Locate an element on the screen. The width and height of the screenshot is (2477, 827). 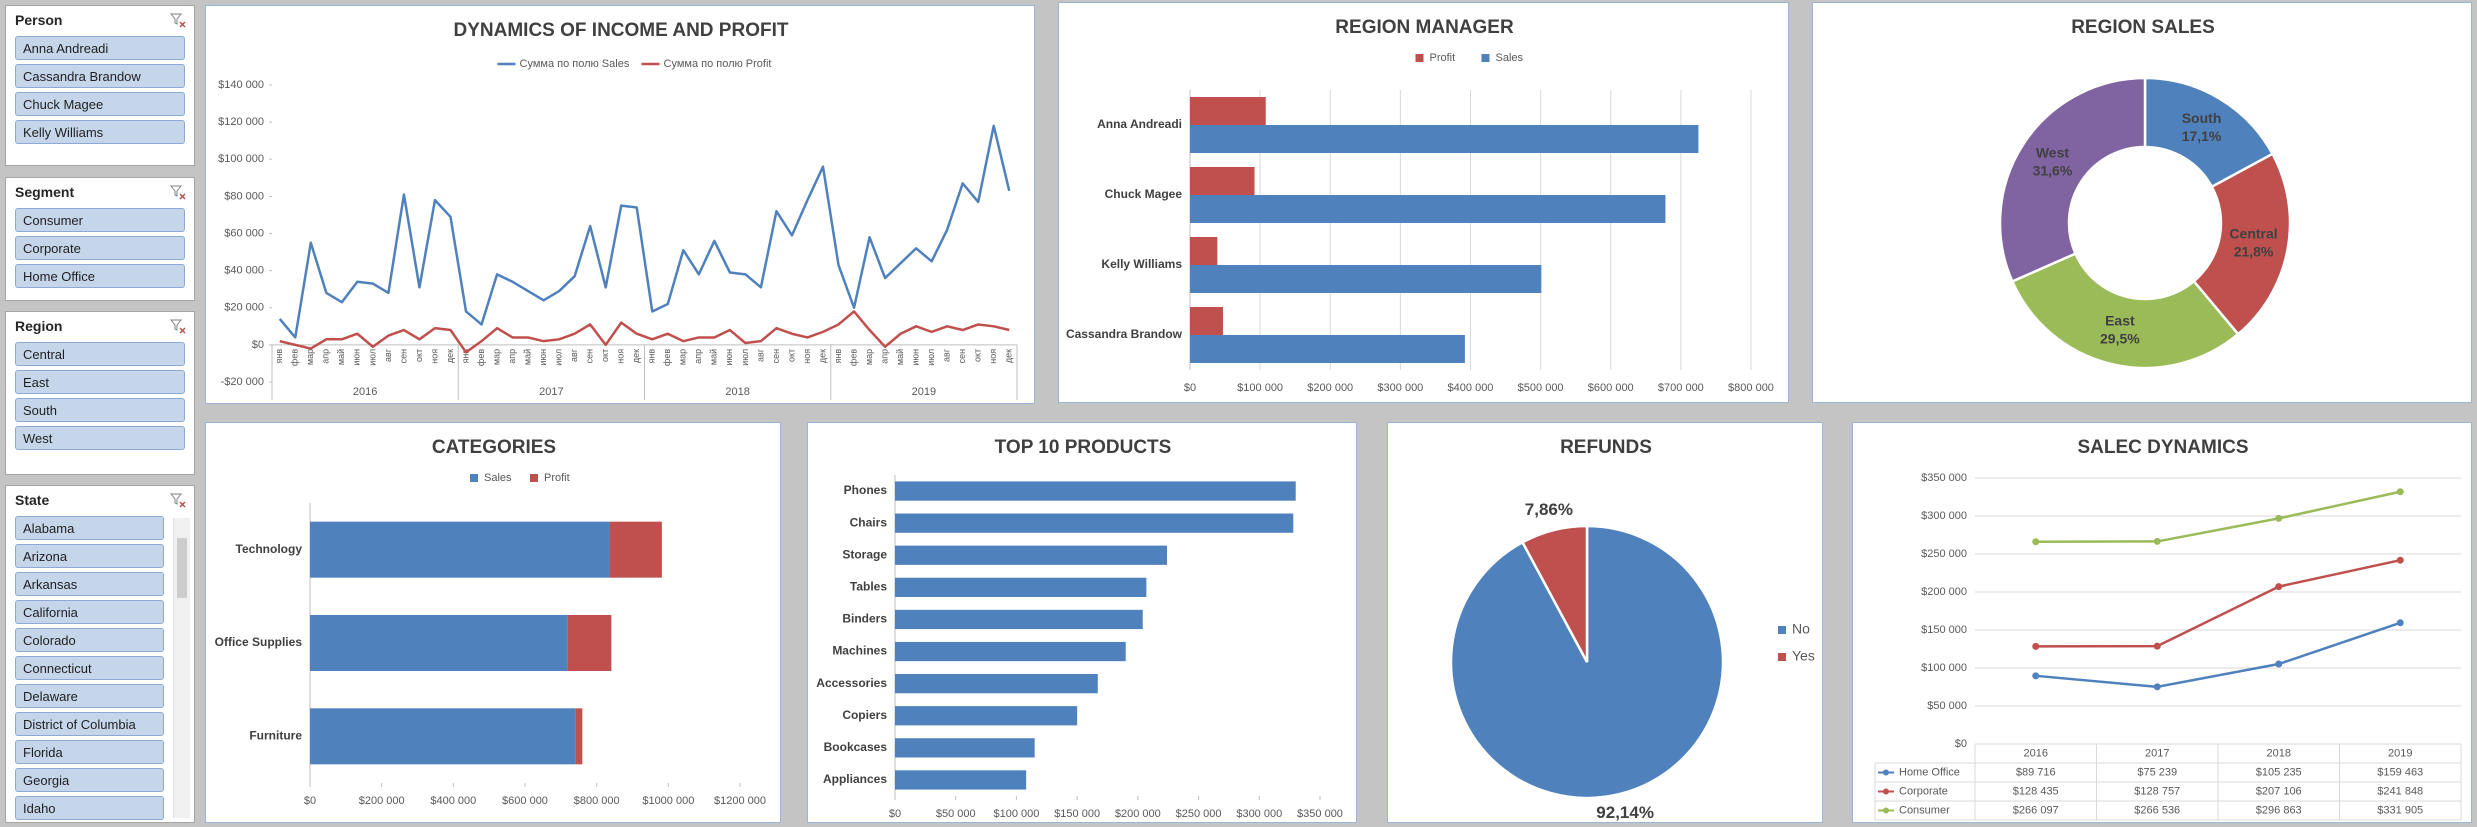
table-value: $266 536 is located at coordinates (2157, 810).